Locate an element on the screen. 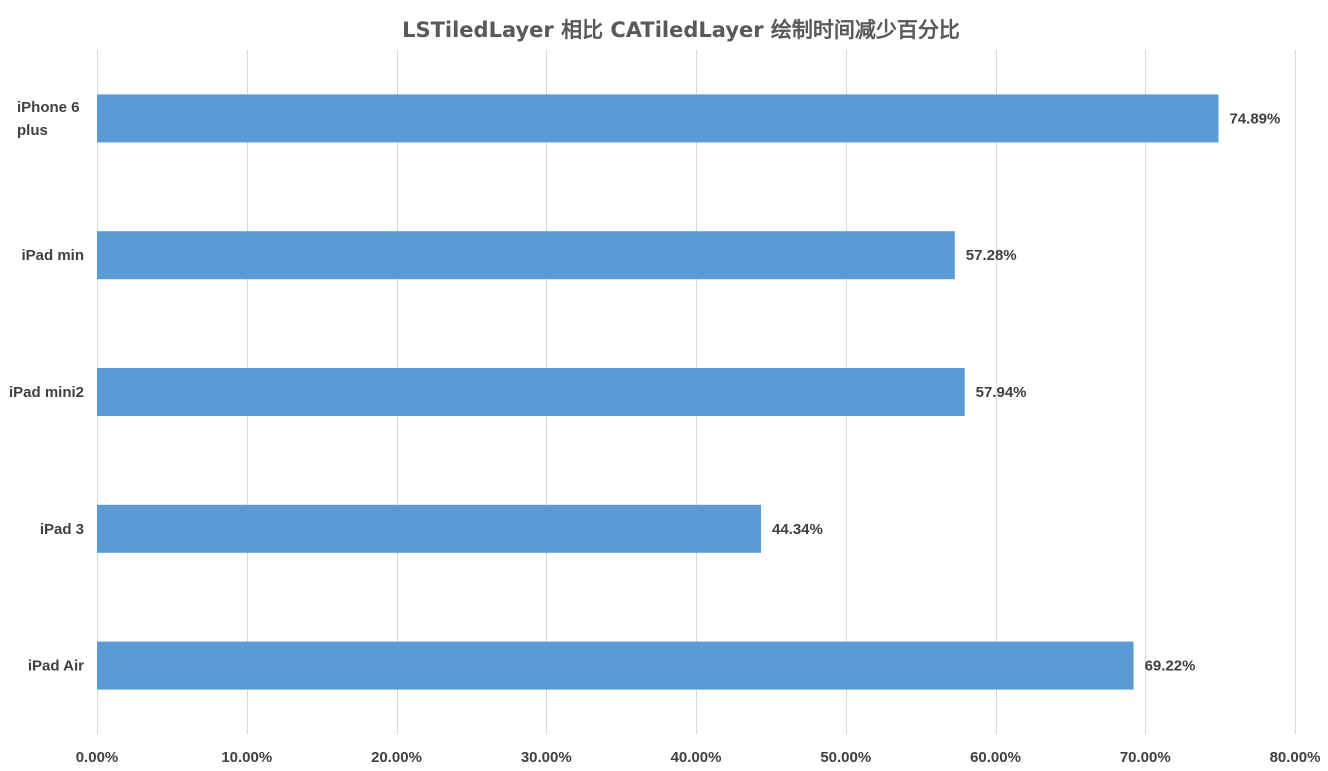 The height and width of the screenshot is (771, 1328). y-category-label: iPad min is located at coordinates (52, 255).